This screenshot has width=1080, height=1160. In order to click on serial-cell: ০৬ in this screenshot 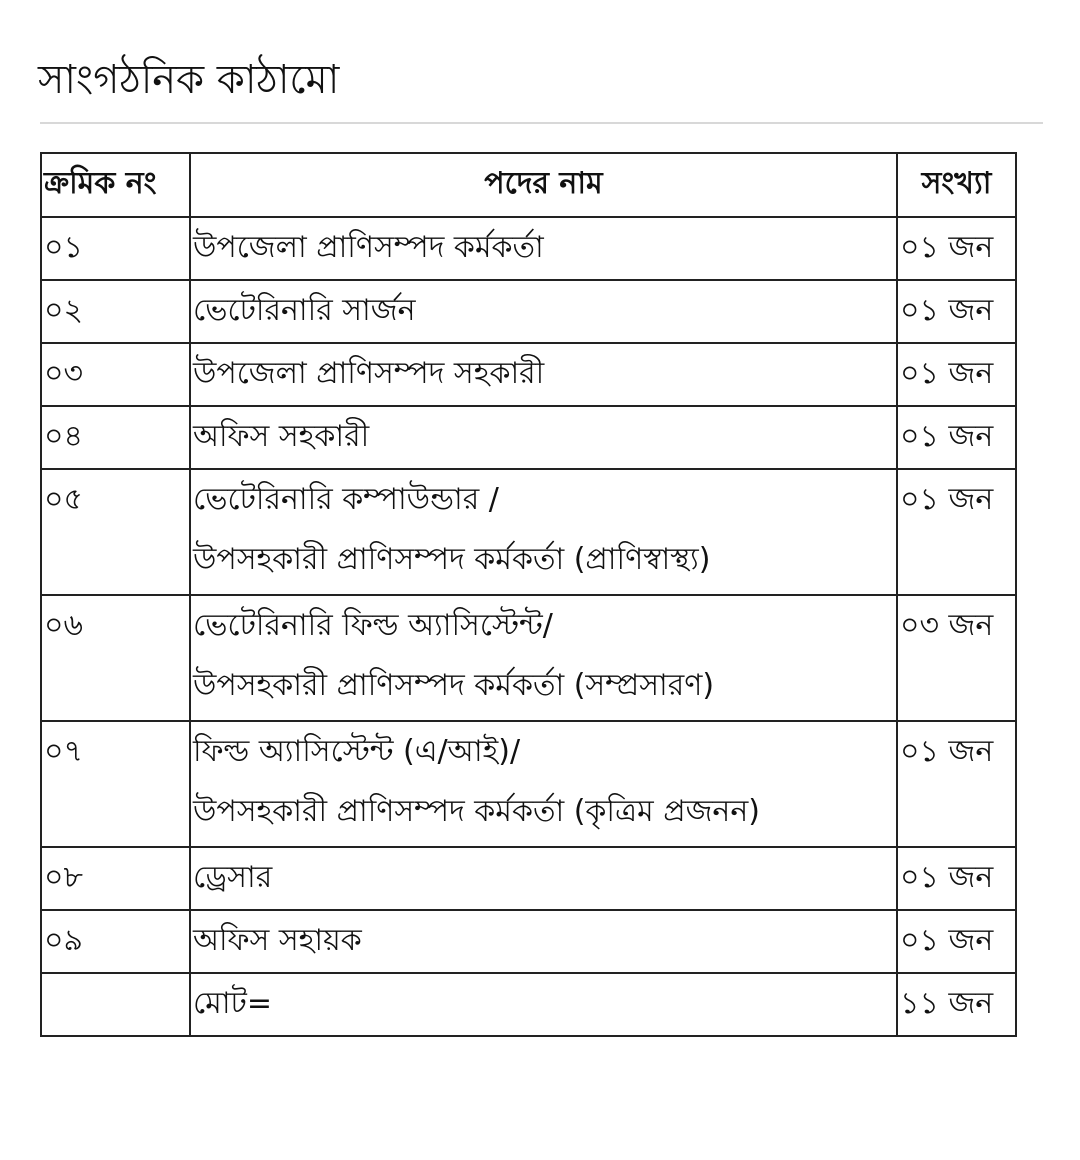, I will do `click(115, 658)`.